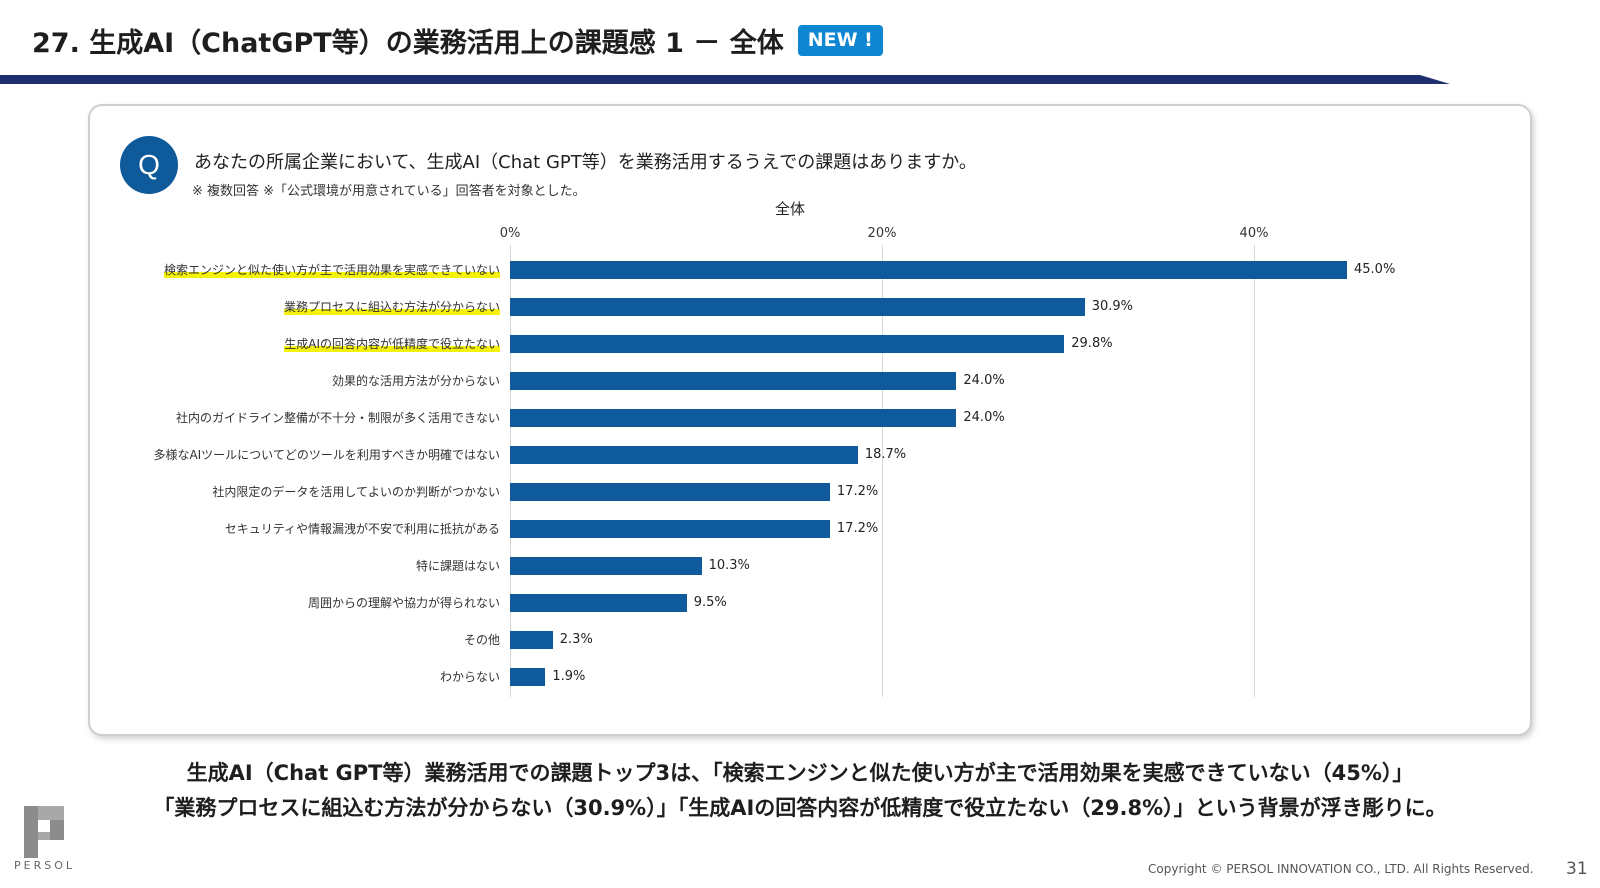  I want to click on data-label: 2.3%, so click(576, 639).